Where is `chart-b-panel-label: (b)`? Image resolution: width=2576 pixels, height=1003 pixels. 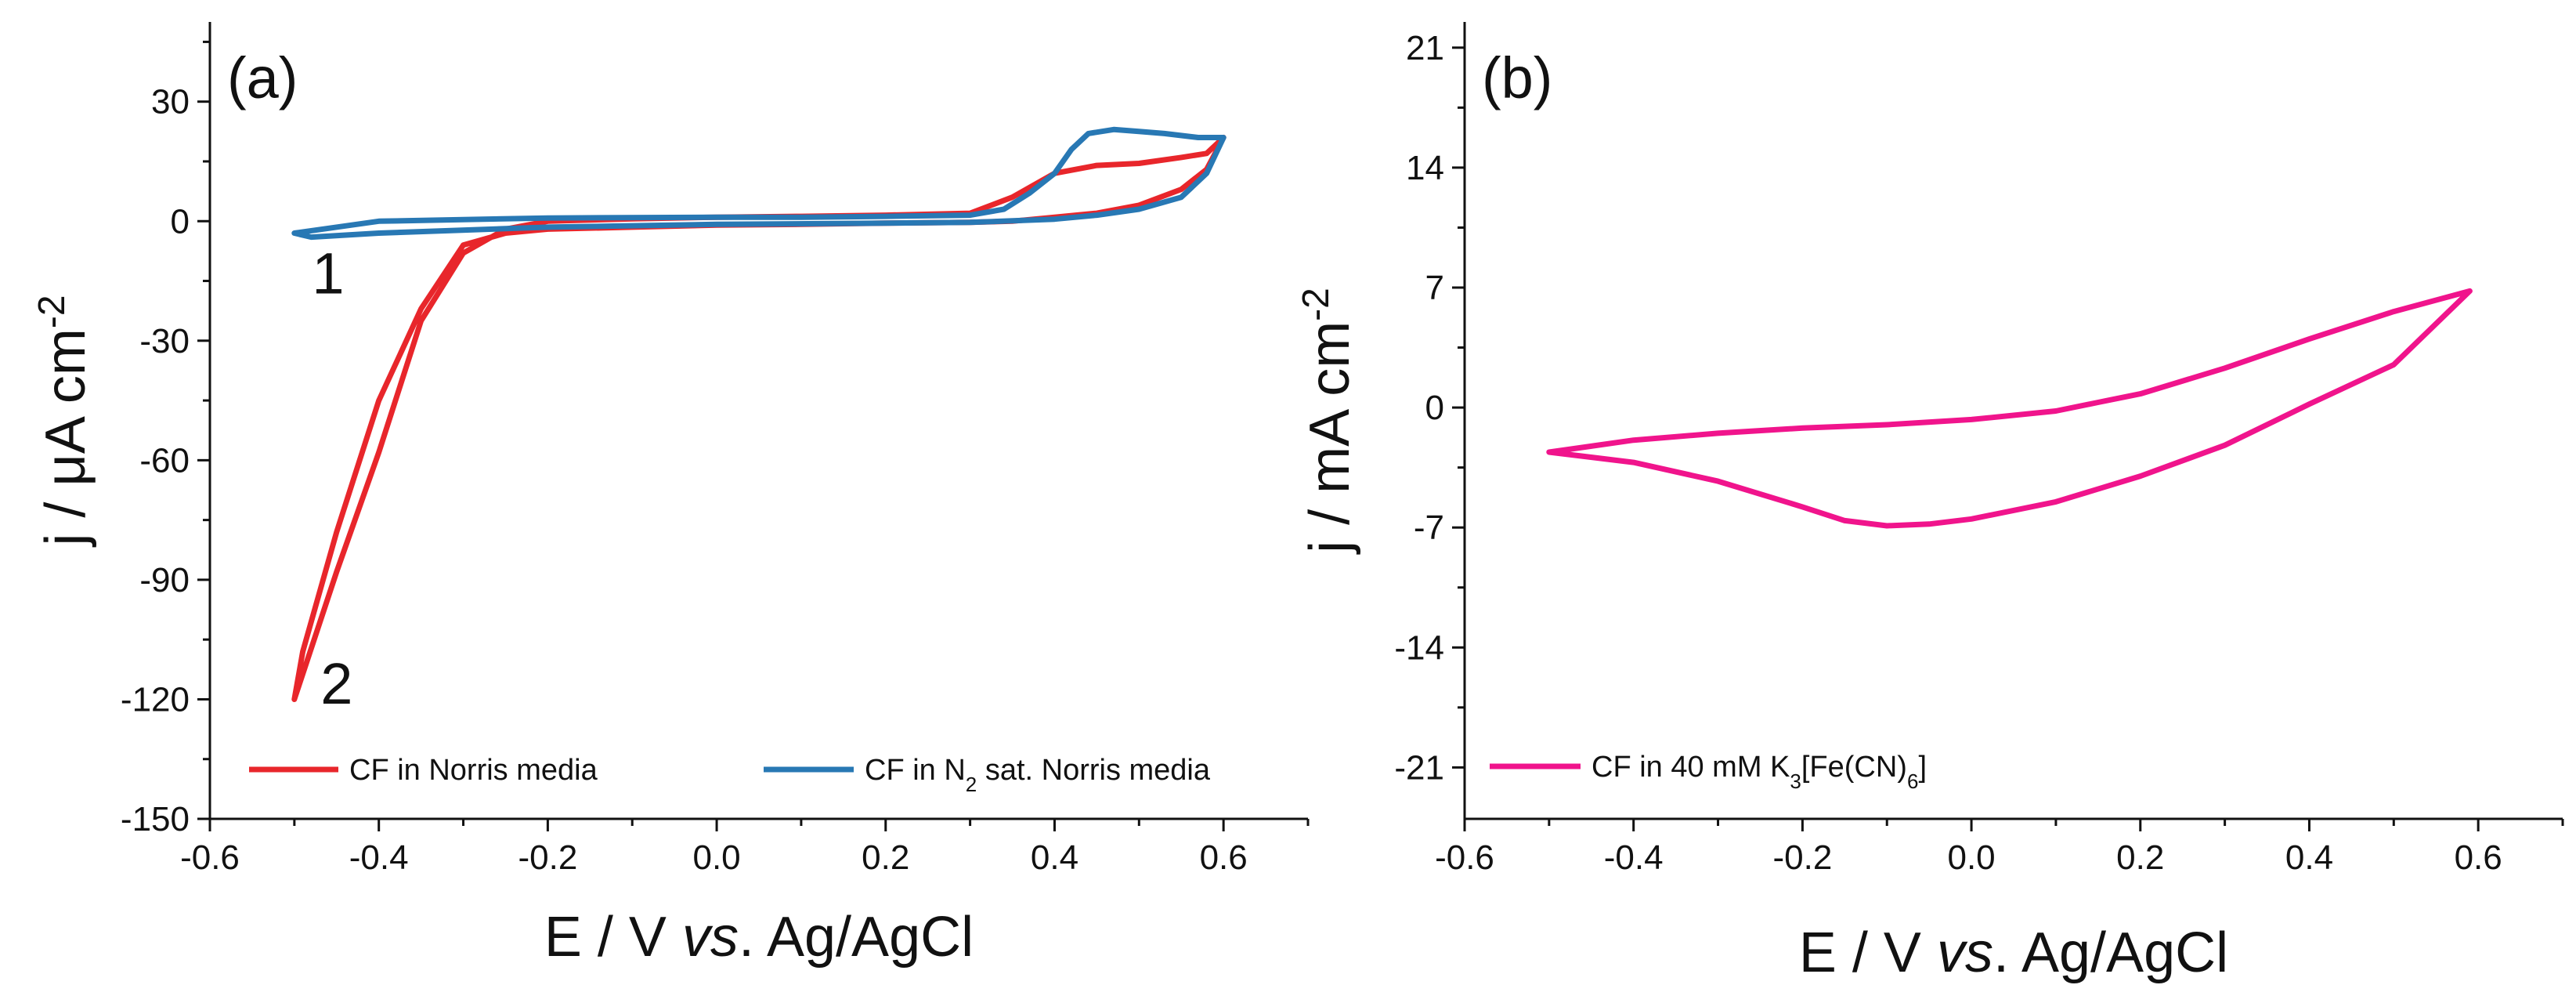 chart-b-panel-label: (b) is located at coordinates (1517, 77).